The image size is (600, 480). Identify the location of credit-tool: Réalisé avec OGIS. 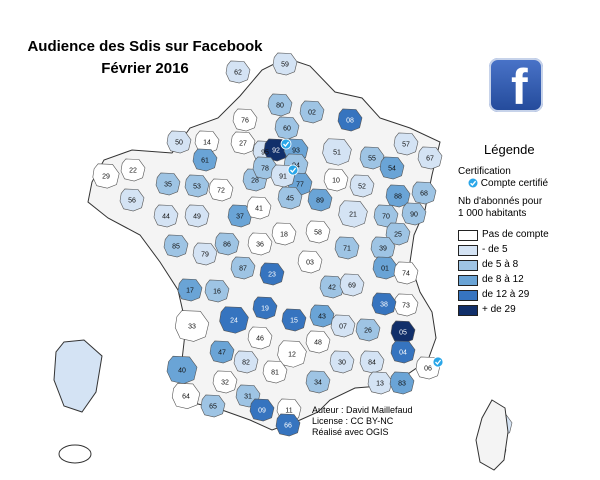
(350, 432).